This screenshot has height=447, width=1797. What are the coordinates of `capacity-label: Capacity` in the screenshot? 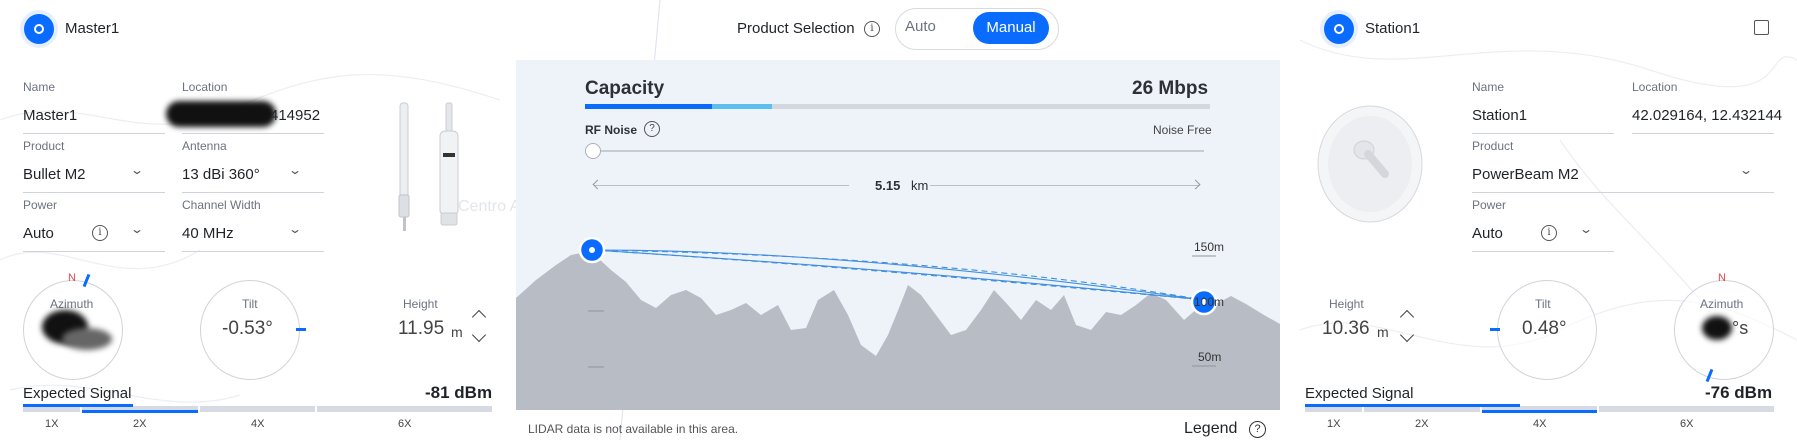 It's located at (625, 88).